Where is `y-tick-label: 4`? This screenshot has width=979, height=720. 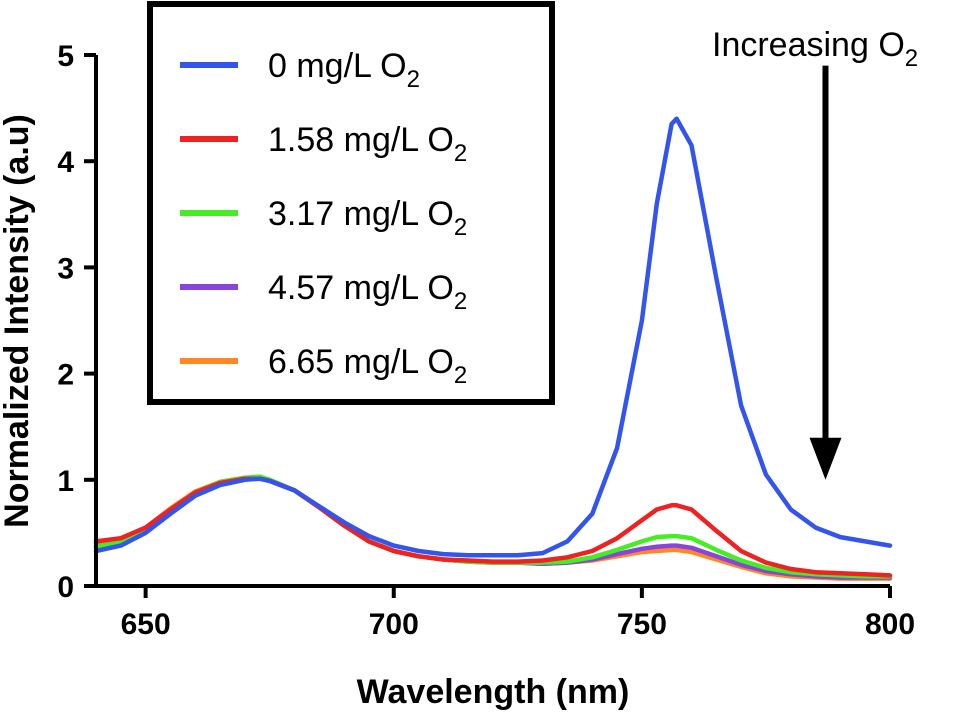
y-tick-label: 4 is located at coordinates (65, 162).